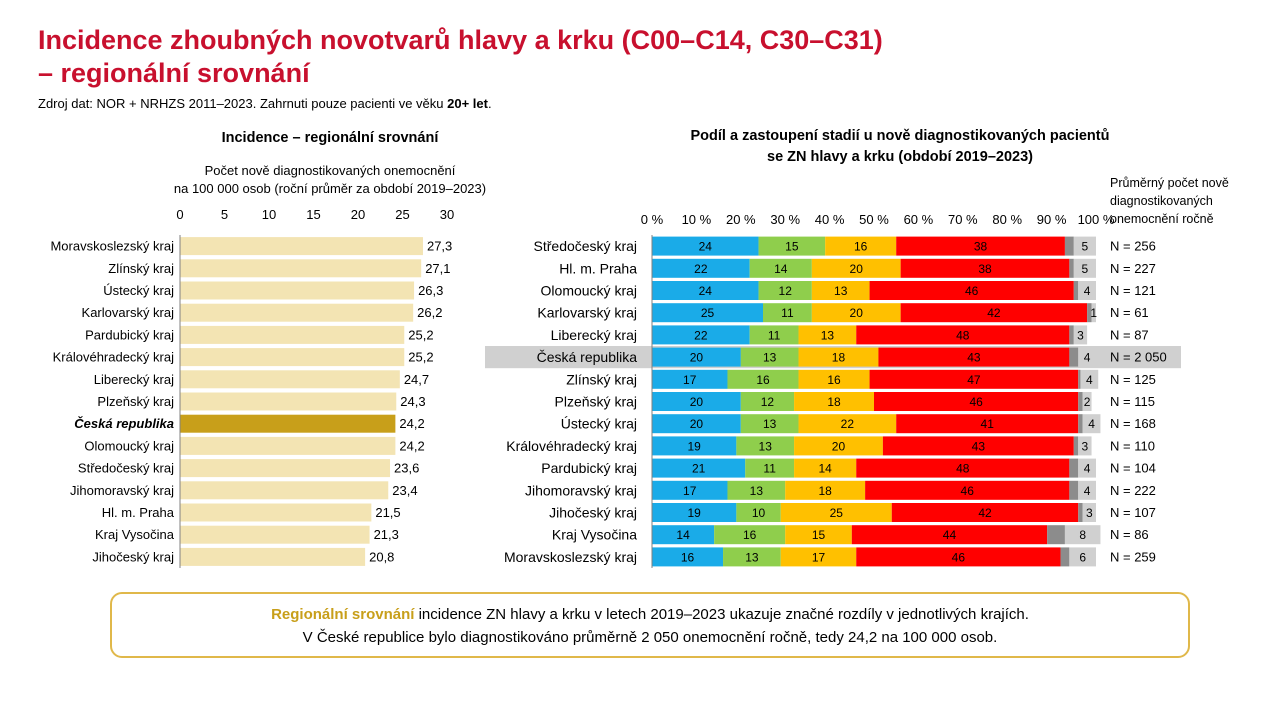  What do you see at coordinates (1133, 423) in the screenshot?
I see `stage-n-label: N = 168` at bounding box center [1133, 423].